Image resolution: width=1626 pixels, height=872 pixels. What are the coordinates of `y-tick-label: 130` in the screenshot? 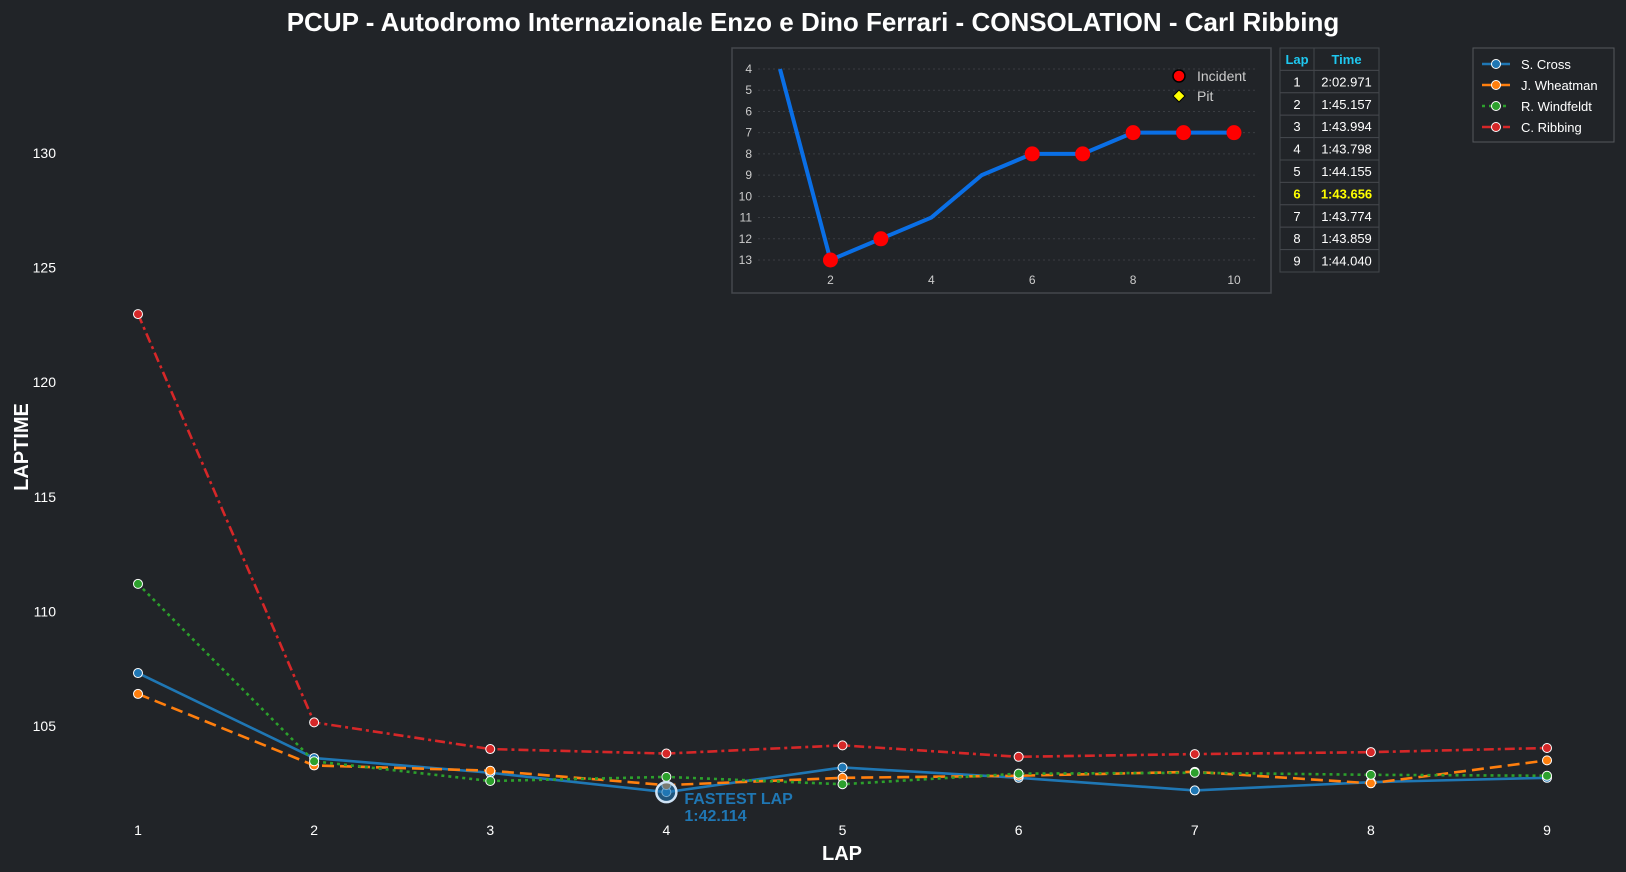 It's located at (45, 153).